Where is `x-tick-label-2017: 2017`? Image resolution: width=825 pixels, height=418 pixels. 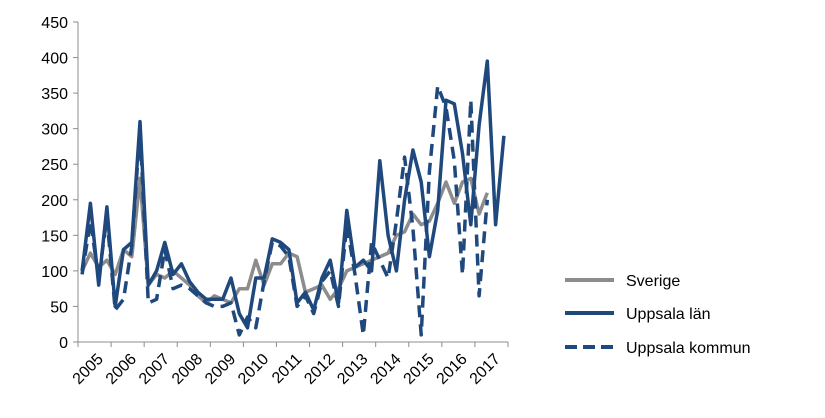
x-tick-label-2017: 2017 is located at coordinates (485, 369).